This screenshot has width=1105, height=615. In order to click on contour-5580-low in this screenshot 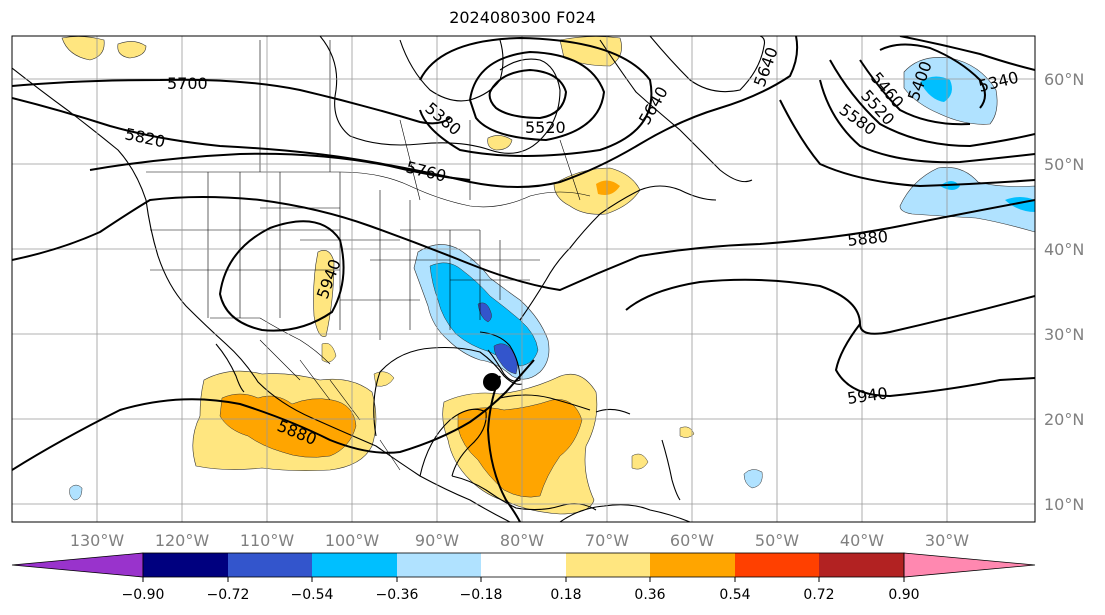, I will do `click(537, 96)`.